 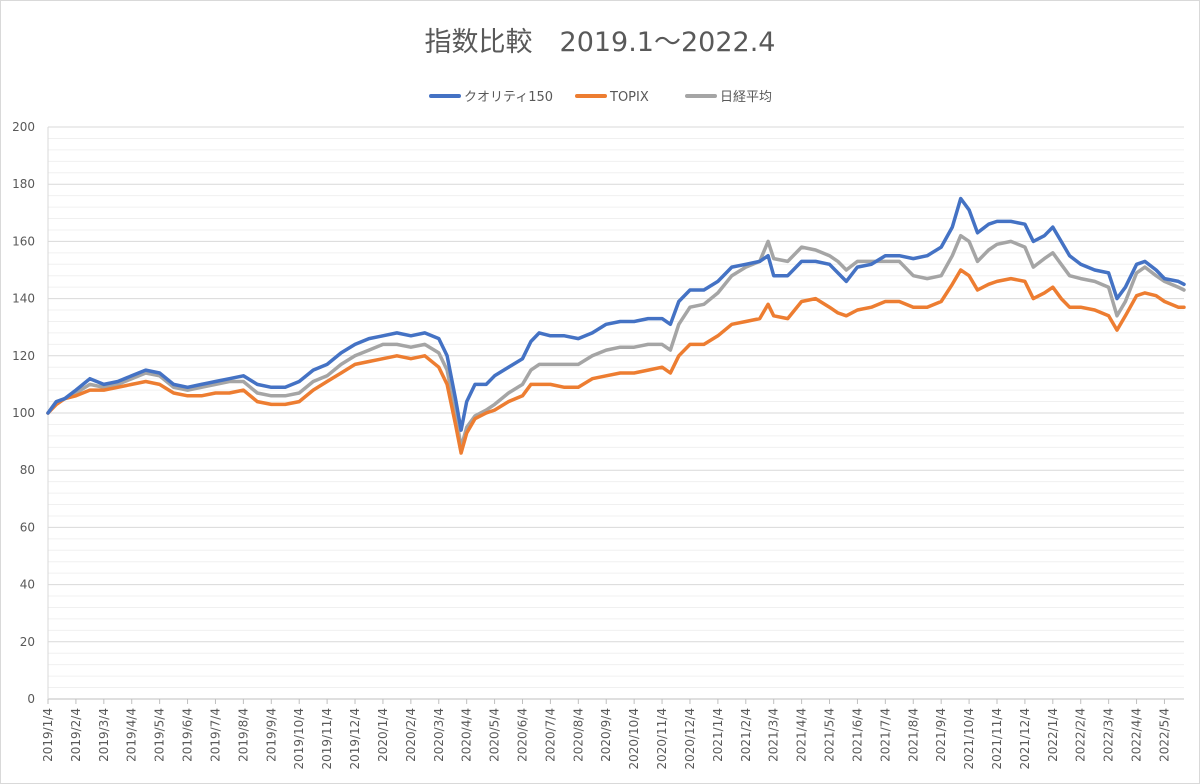 What do you see at coordinates (662, 739) in the screenshot?
I see `x-tick-label: 2020/11/4` at bounding box center [662, 739].